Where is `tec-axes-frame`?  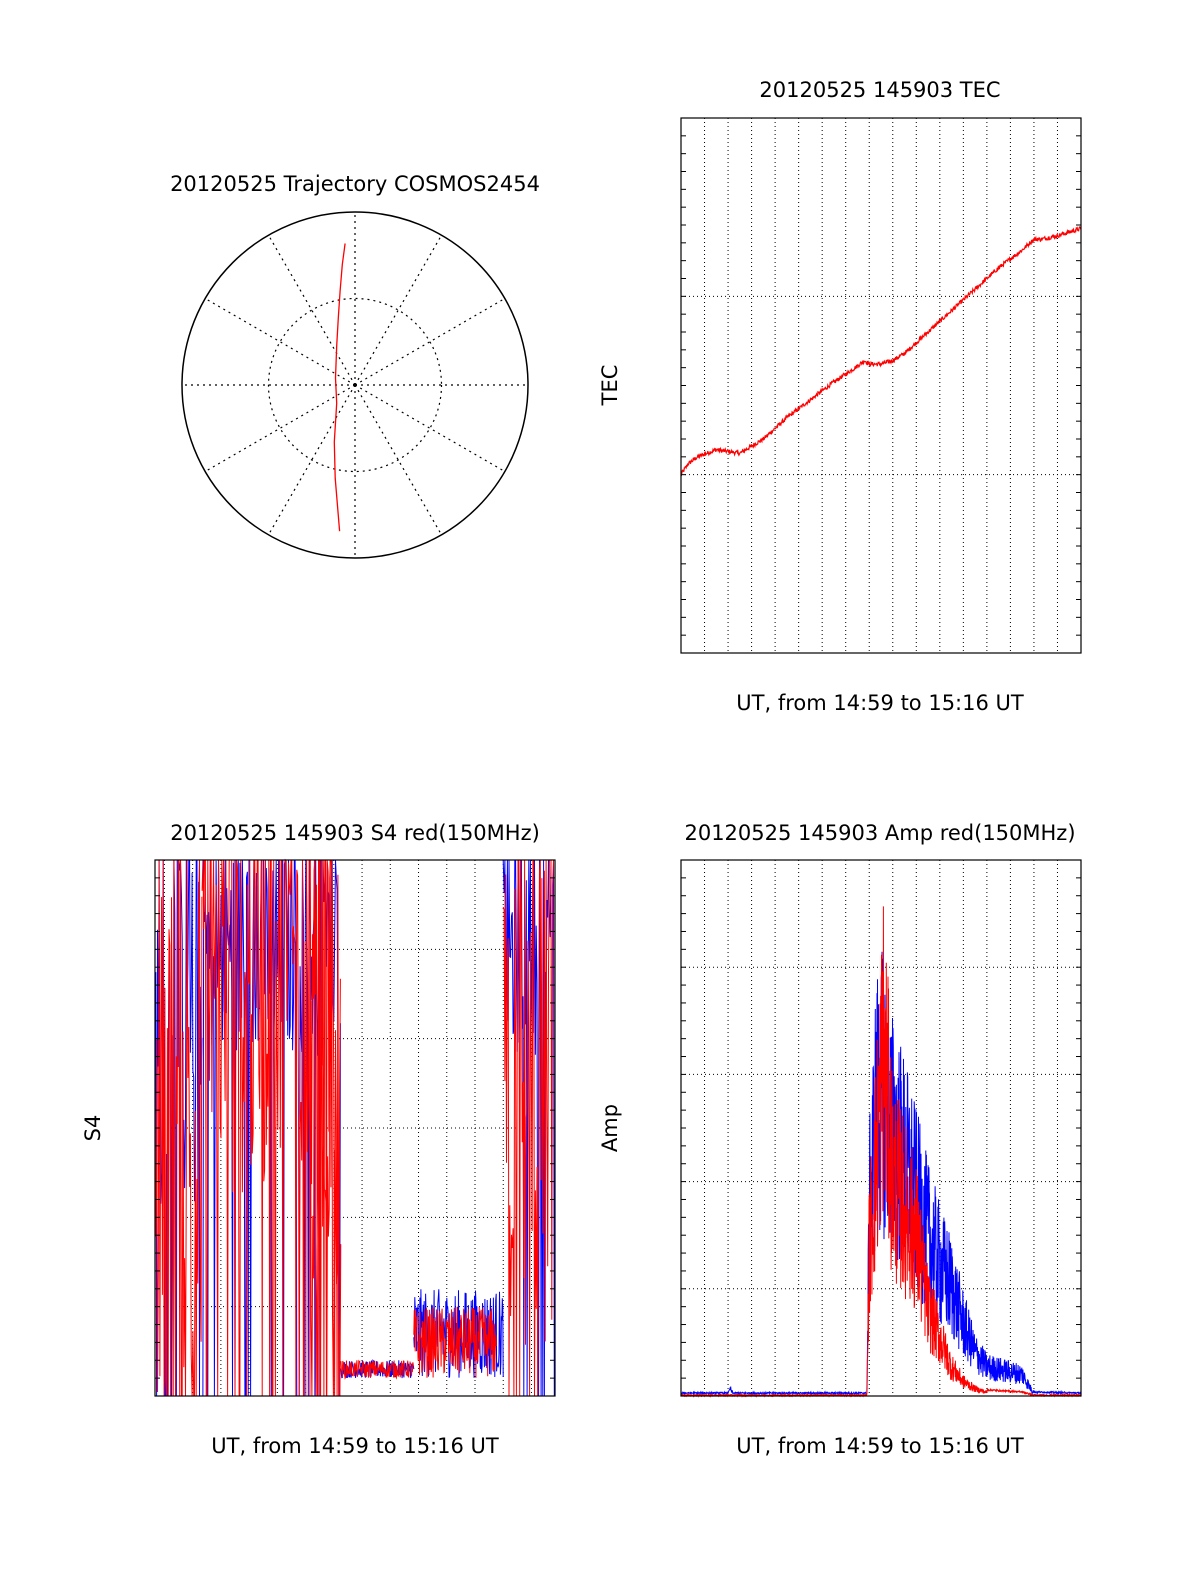 tec-axes-frame is located at coordinates (881, 385).